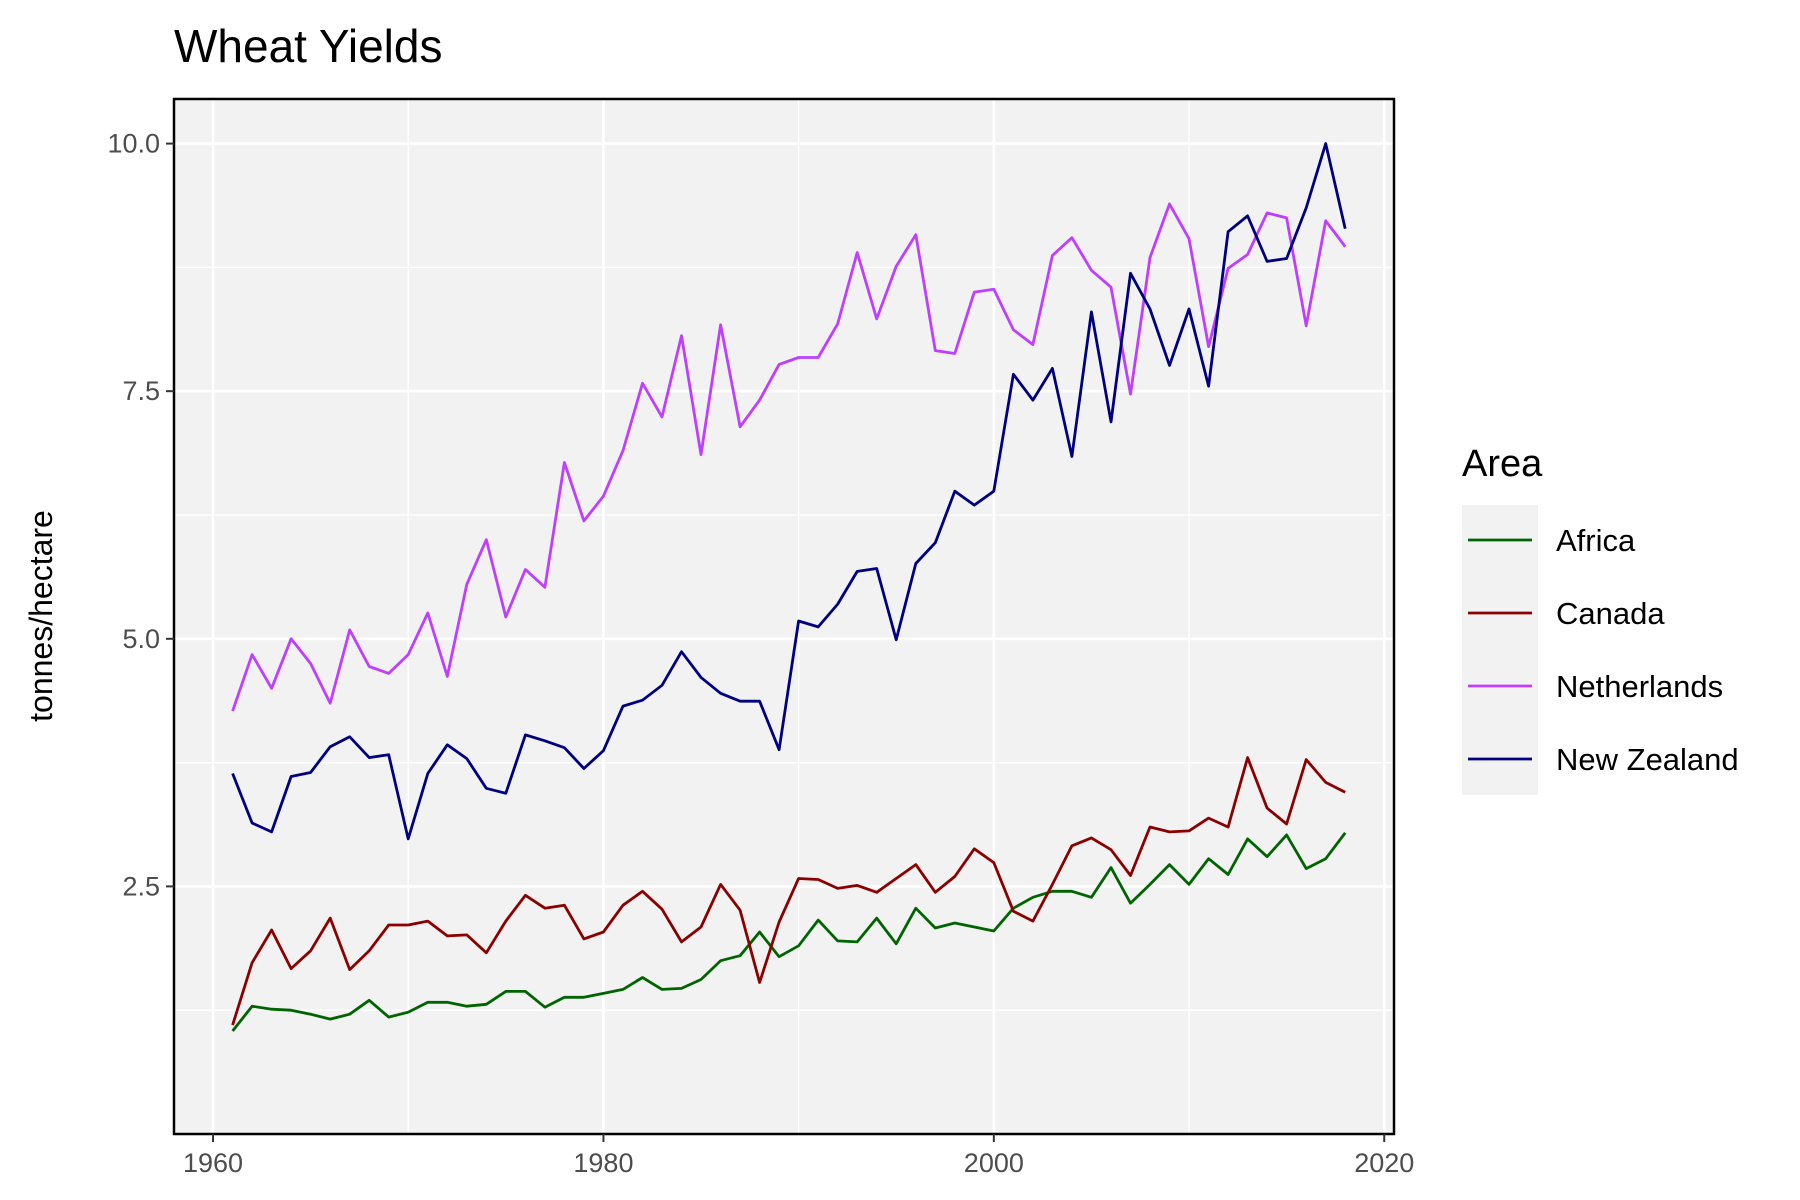 The image size is (1800, 1200). What do you see at coordinates (603, 1163) in the screenshot?
I see `x-tick-label: 1980` at bounding box center [603, 1163].